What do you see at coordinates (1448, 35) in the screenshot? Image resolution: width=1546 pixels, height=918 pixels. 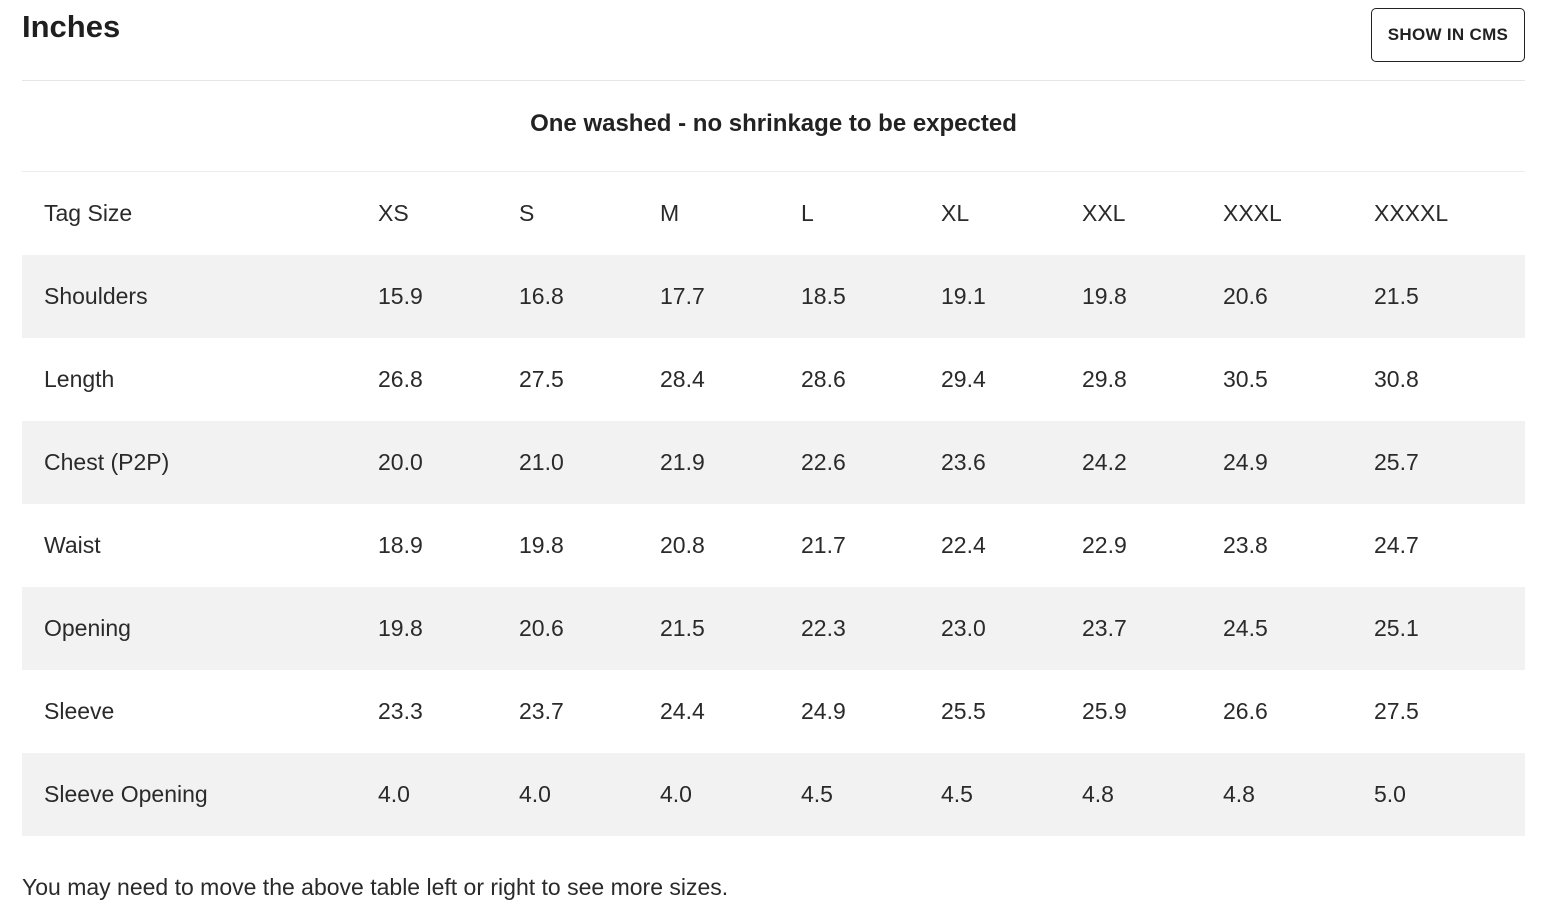 I see `show-in-cms-button: SHOW IN CMS` at bounding box center [1448, 35].